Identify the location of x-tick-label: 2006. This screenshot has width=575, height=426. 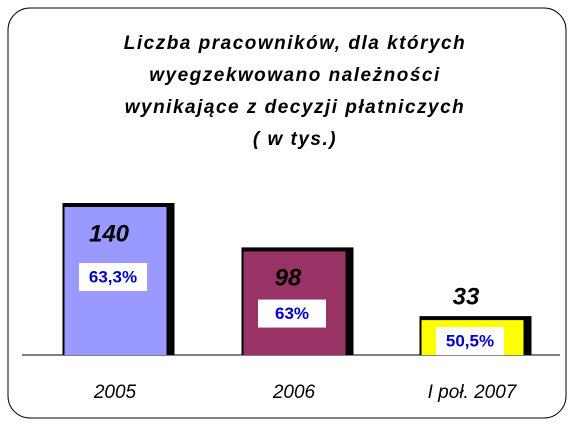
(294, 392).